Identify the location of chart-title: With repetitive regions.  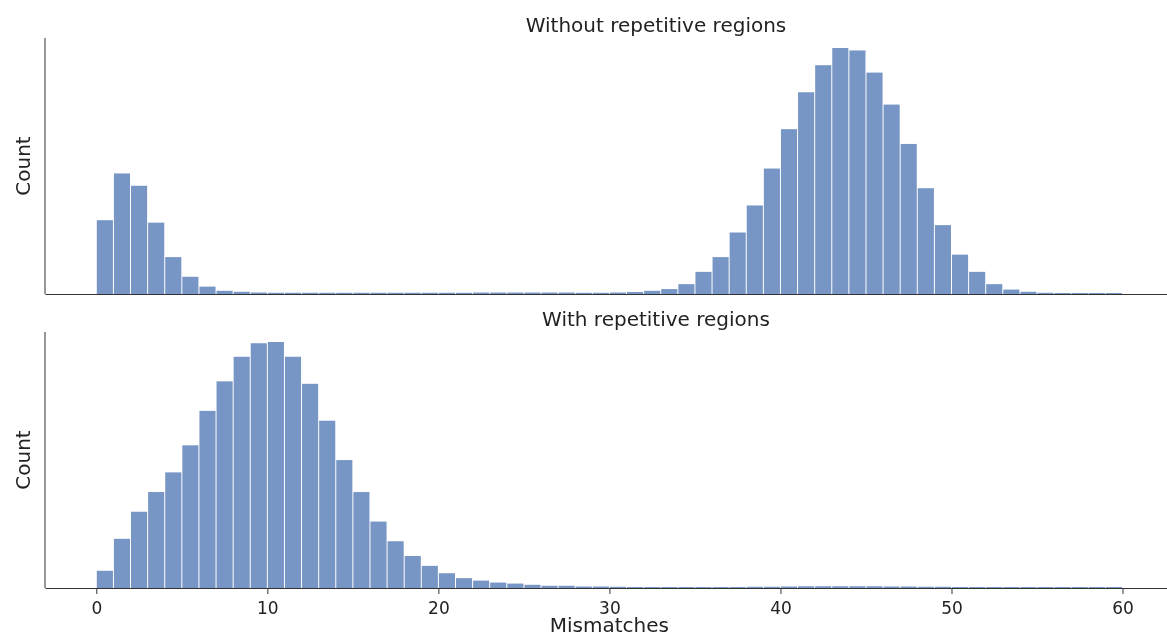
(656, 319).